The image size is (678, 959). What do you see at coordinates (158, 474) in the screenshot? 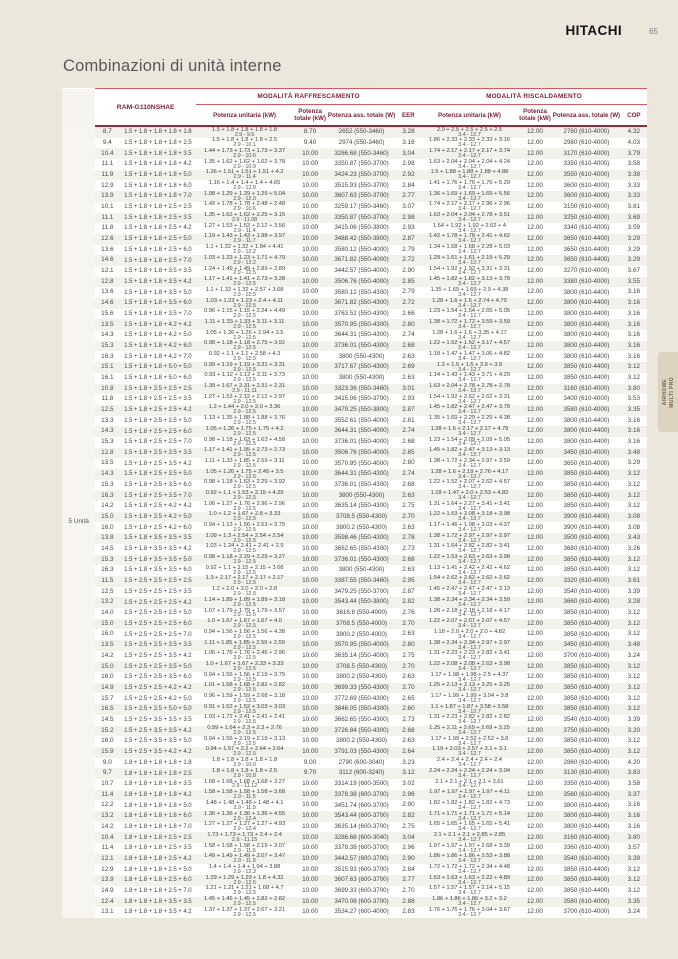
I see `combo-cell: 1.5 + 1.8 + 2.5 + 3.5 + 5.0` at bounding box center [158, 474].